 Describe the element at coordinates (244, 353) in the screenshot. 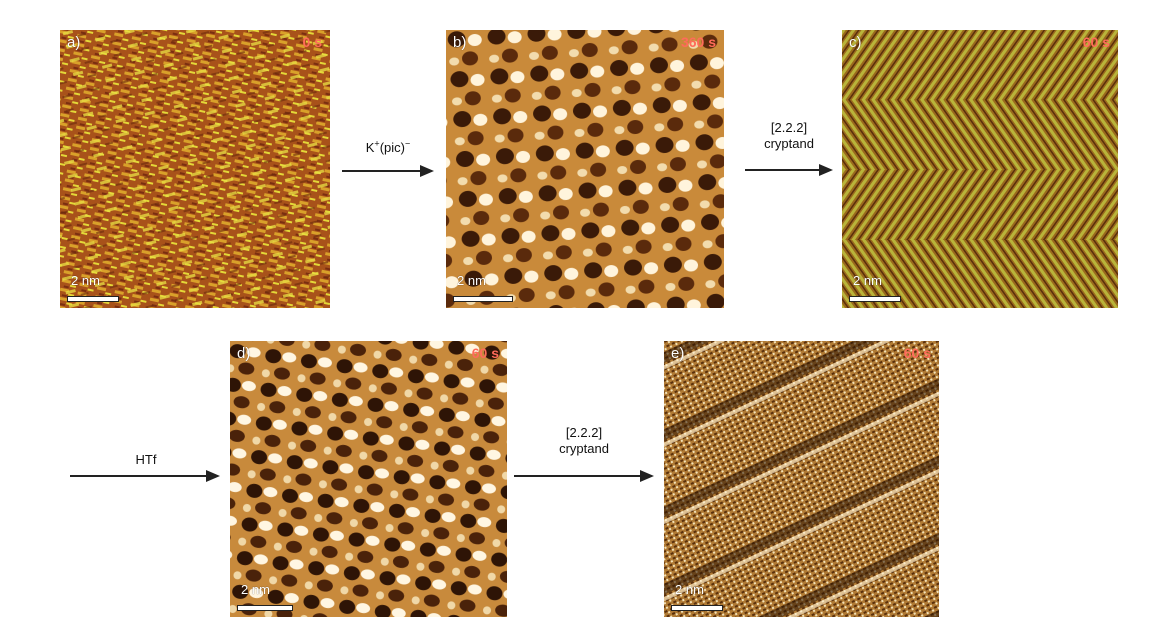

I see `panel-label-d: d)` at that location.